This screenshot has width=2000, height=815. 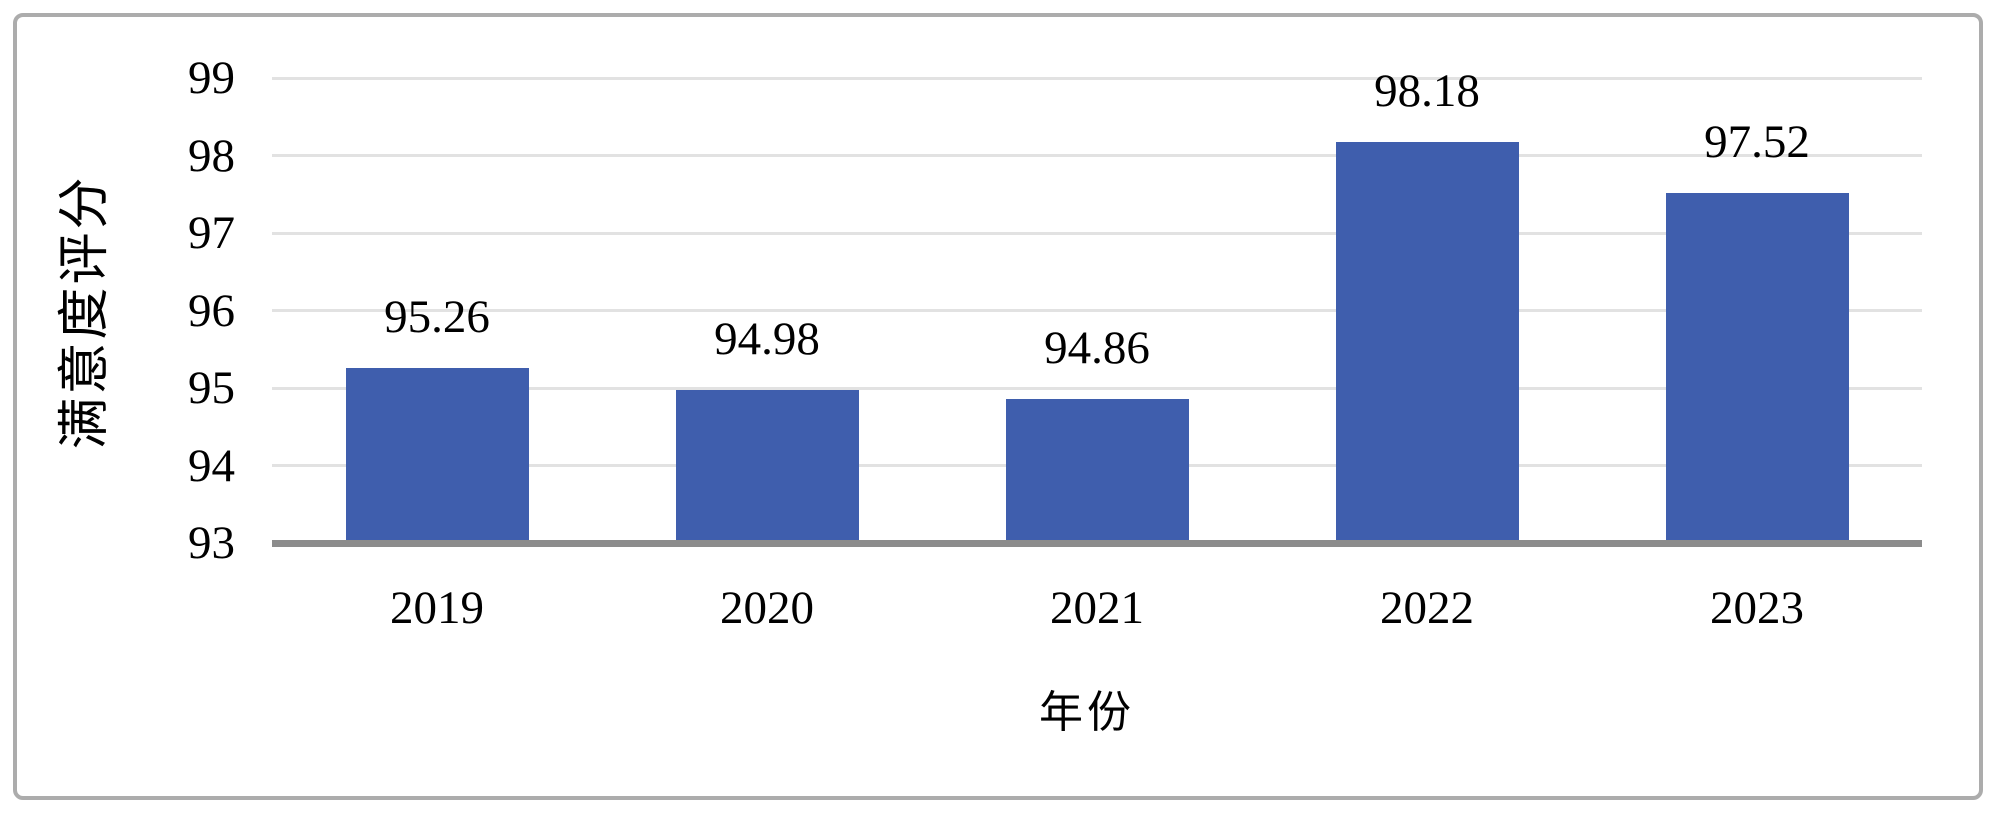 I want to click on y-tick-label: 94, so click(x=211, y=465).